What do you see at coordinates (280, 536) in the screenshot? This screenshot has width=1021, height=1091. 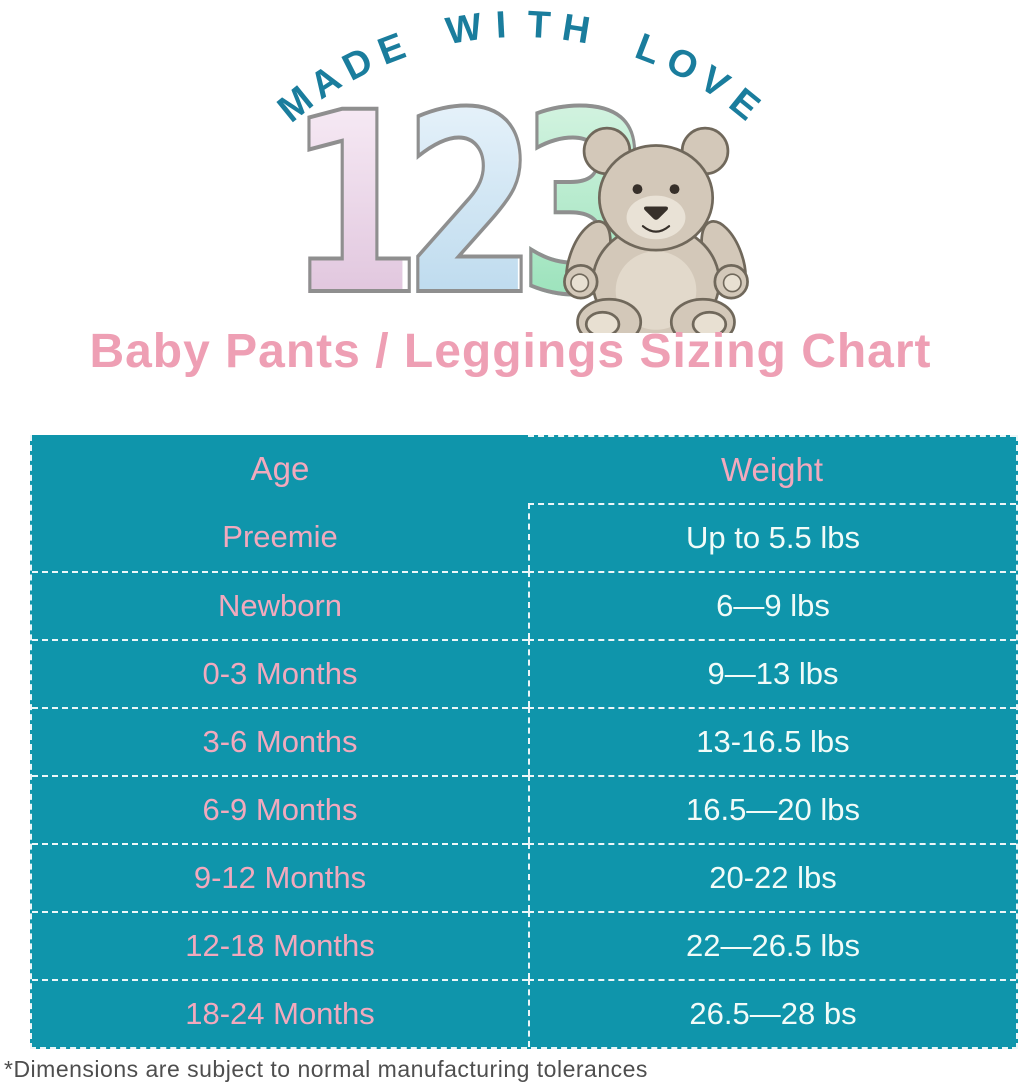 I see `age-cell: Preemie` at bounding box center [280, 536].